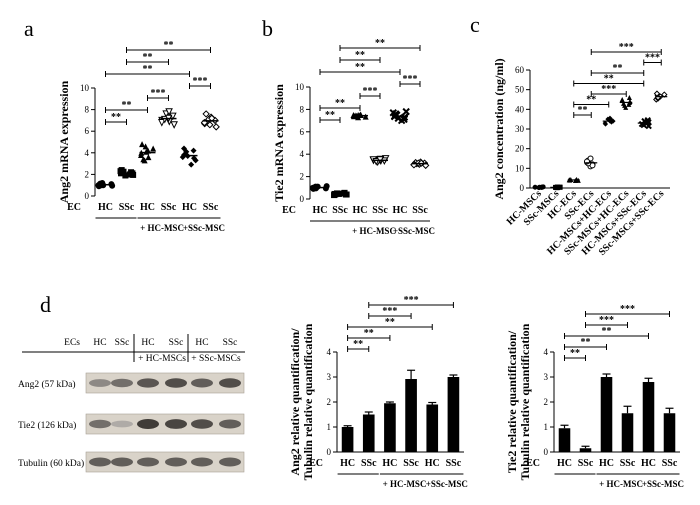 Image resolution: width=700 pixels, height=505 pixels. What do you see at coordinates (302, 199) in the screenshot?
I see `chart-b-y-tick-label: 0` at bounding box center [302, 199].